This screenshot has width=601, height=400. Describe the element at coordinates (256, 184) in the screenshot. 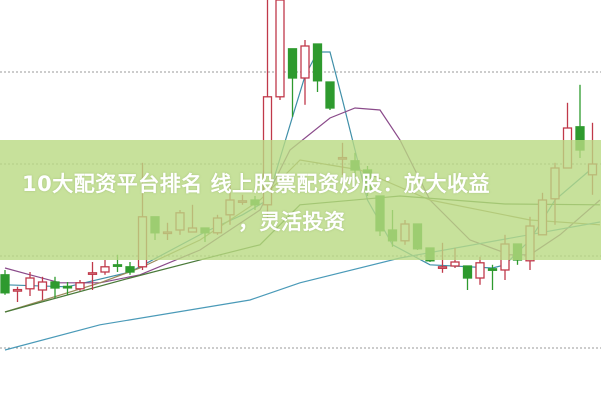

I see `banner-title-line1: 10大配资平台排名 线上股票配资炒股：放大收益` at that location.